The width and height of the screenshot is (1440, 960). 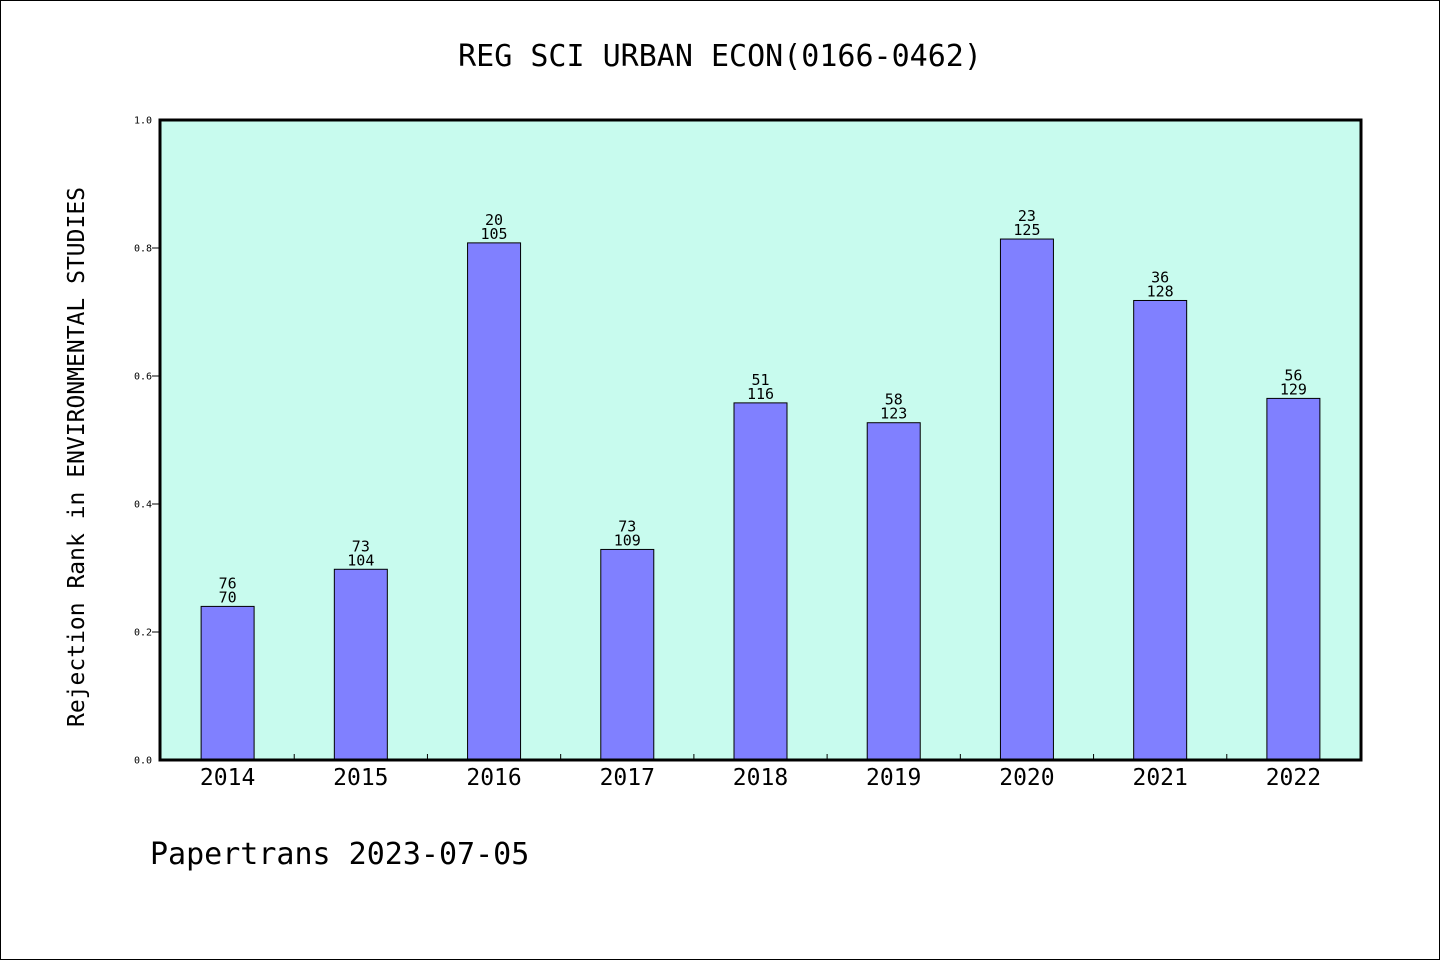 I want to click on x-axis-ticks: 2014 2015 2016 2017 2018 2019 2020 2021 2022, so click(x=760, y=772).